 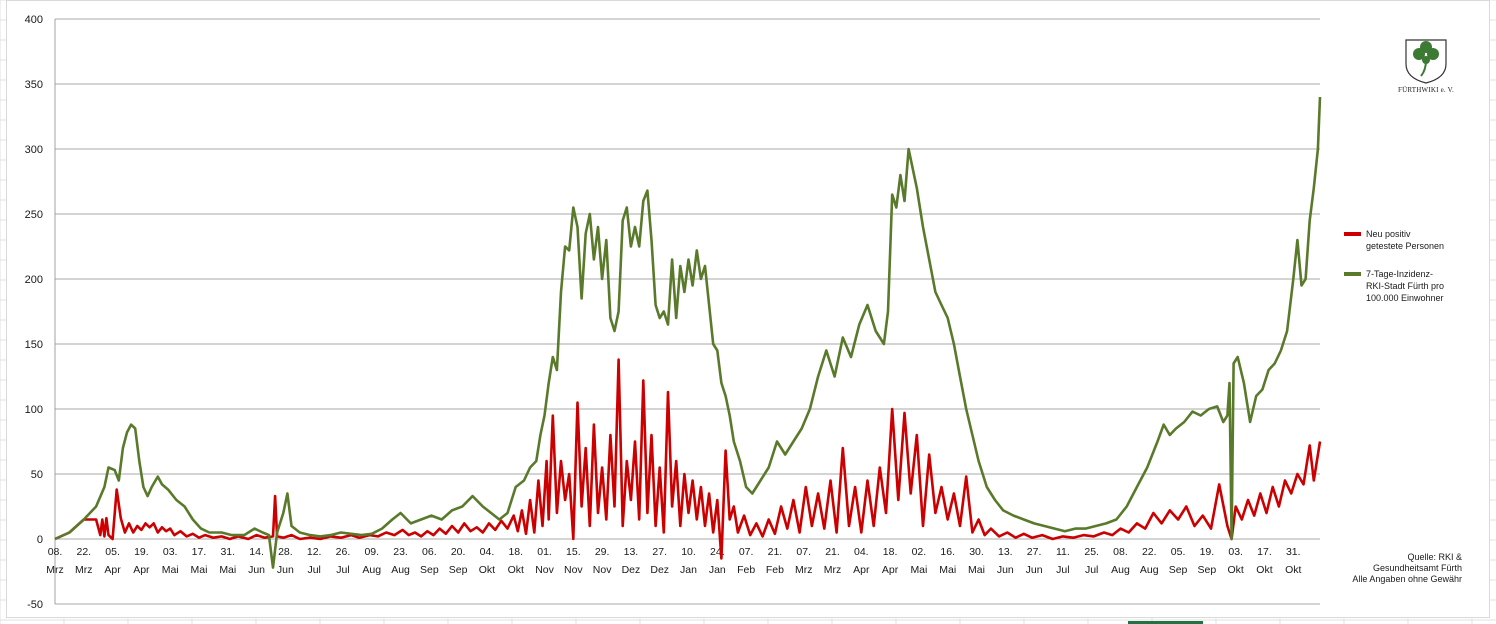 What do you see at coordinates (55, 561) in the screenshot?
I see `x-tick-label: 08. Mrz` at bounding box center [55, 561].